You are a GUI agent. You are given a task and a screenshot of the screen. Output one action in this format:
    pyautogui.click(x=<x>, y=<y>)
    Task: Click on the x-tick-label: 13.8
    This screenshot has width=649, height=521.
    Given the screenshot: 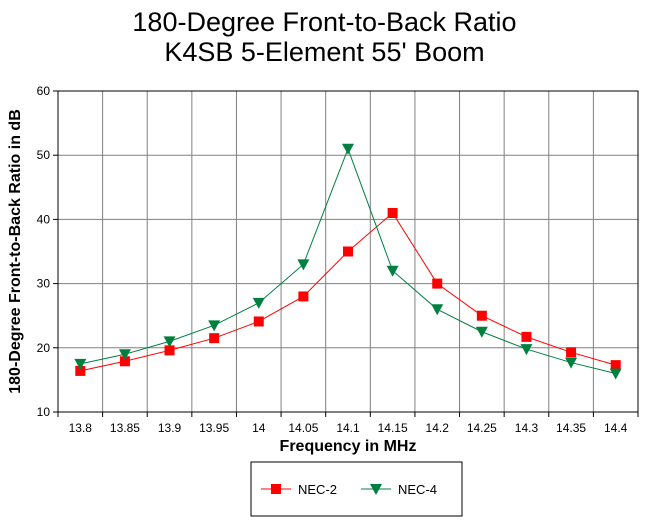 What is the action you would take?
    pyautogui.click(x=81, y=428)
    